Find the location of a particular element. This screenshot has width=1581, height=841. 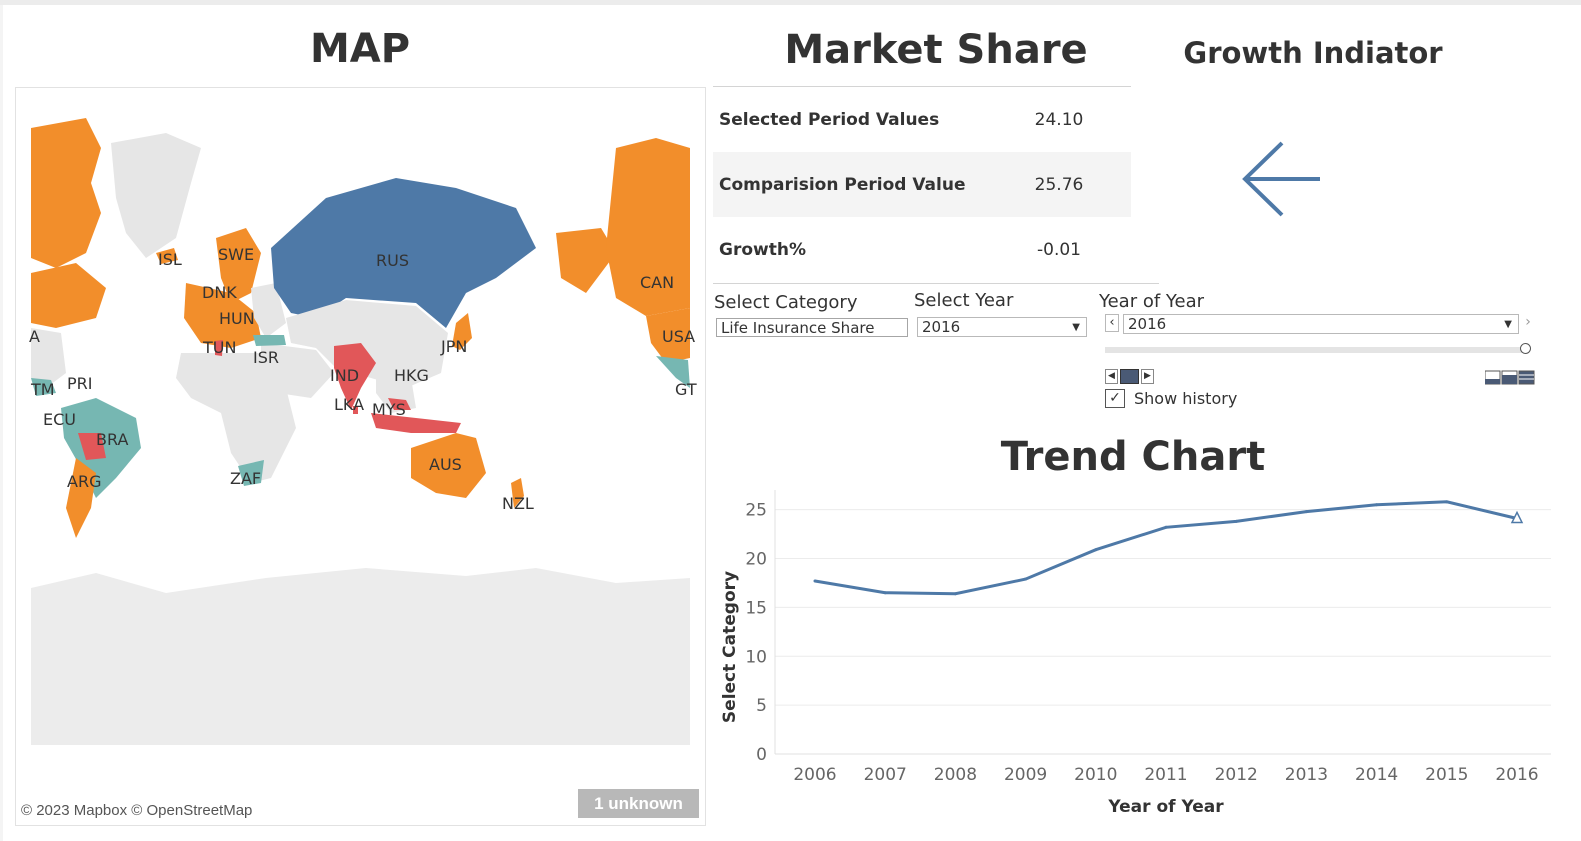

bolivia-shape is located at coordinates (92, 446).